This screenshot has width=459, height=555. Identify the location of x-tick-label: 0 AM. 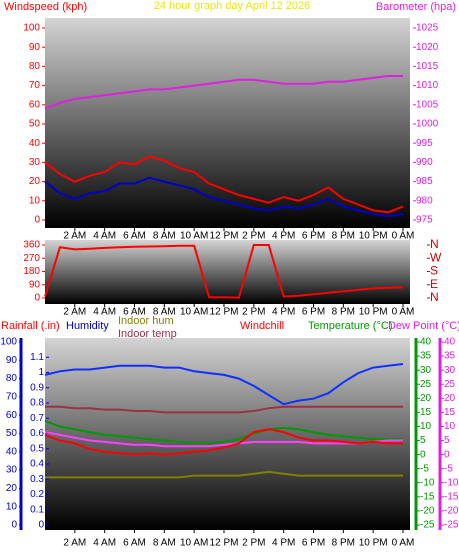
(403, 236).